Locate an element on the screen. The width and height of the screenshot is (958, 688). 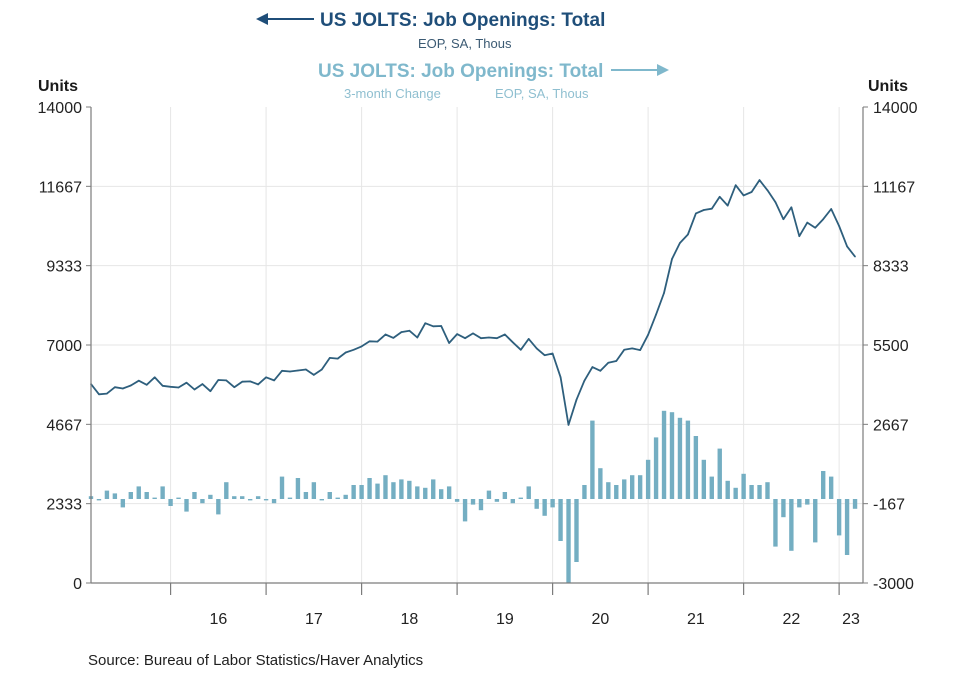
right-tick-label: 14000 is located at coordinates (895, 108).